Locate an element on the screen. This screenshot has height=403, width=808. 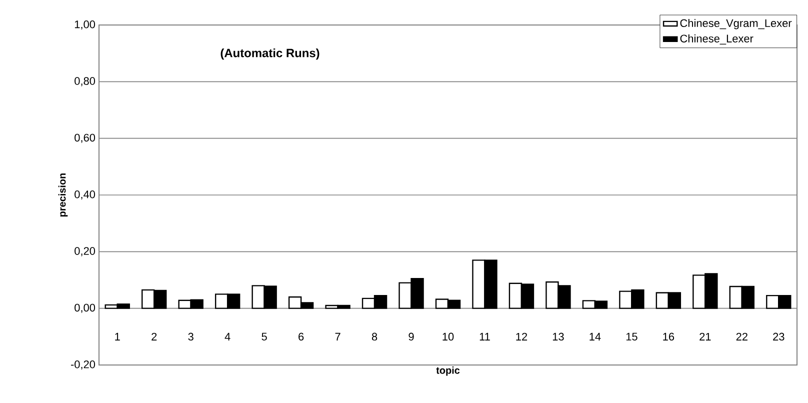
x-tick-label: 3 is located at coordinates (191, 336).